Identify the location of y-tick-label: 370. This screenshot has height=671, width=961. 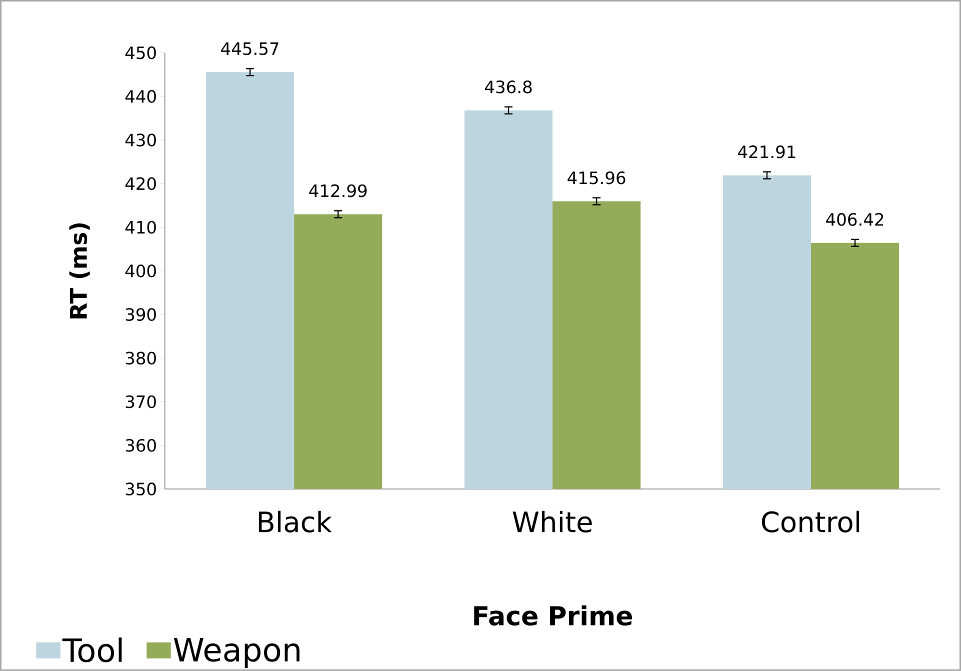
(141, 401).